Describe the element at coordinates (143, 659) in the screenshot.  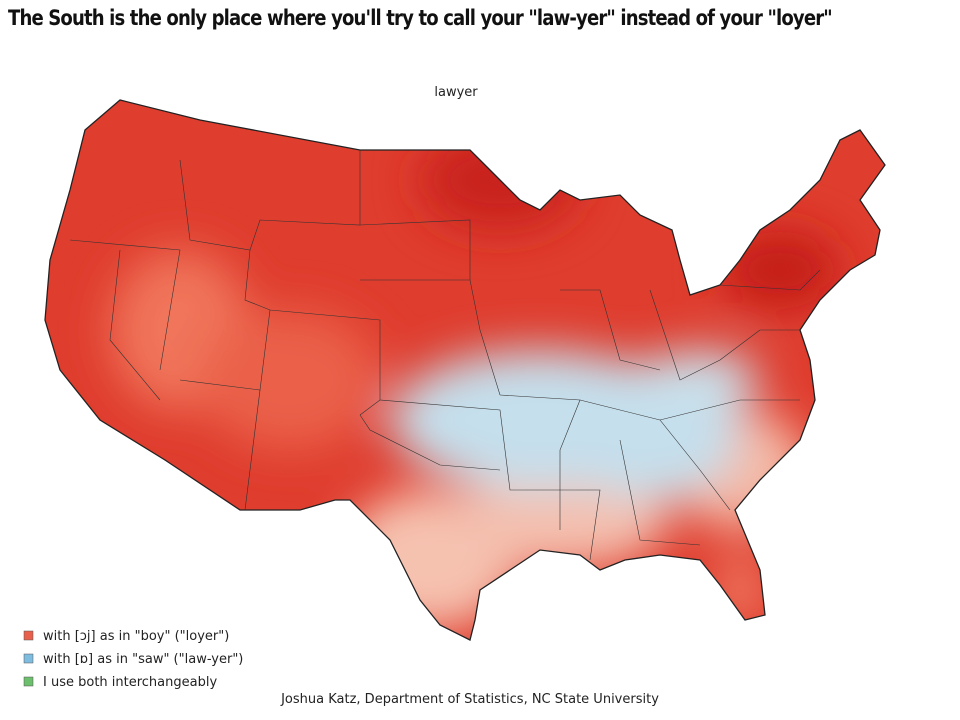
I see `legend-label: with [ɒ] as in "saw" ("law-yer")` at that location.